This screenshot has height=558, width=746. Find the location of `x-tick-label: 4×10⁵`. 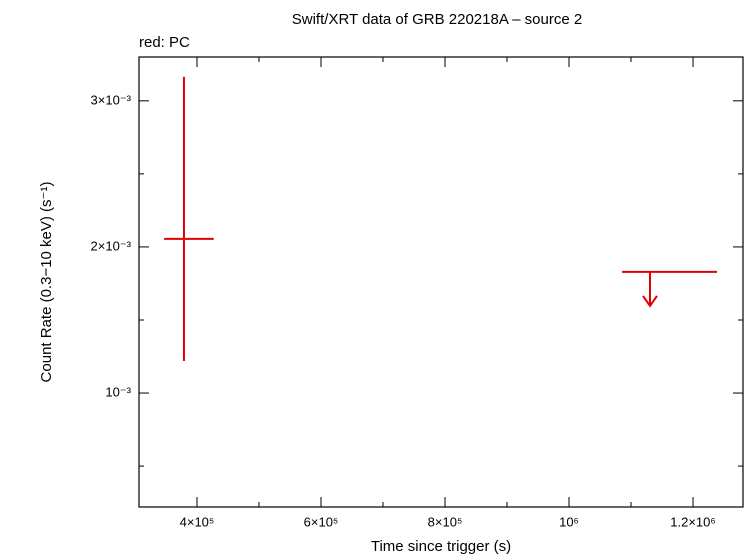

x-tick-label: 4×10⁵ is located at coordinates (197, 521).